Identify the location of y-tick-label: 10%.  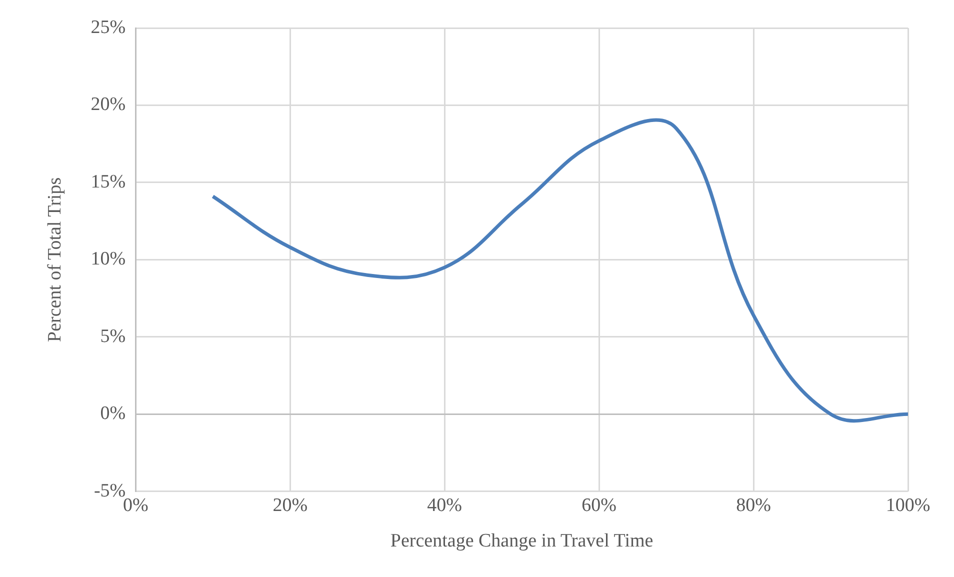
(108, 259).